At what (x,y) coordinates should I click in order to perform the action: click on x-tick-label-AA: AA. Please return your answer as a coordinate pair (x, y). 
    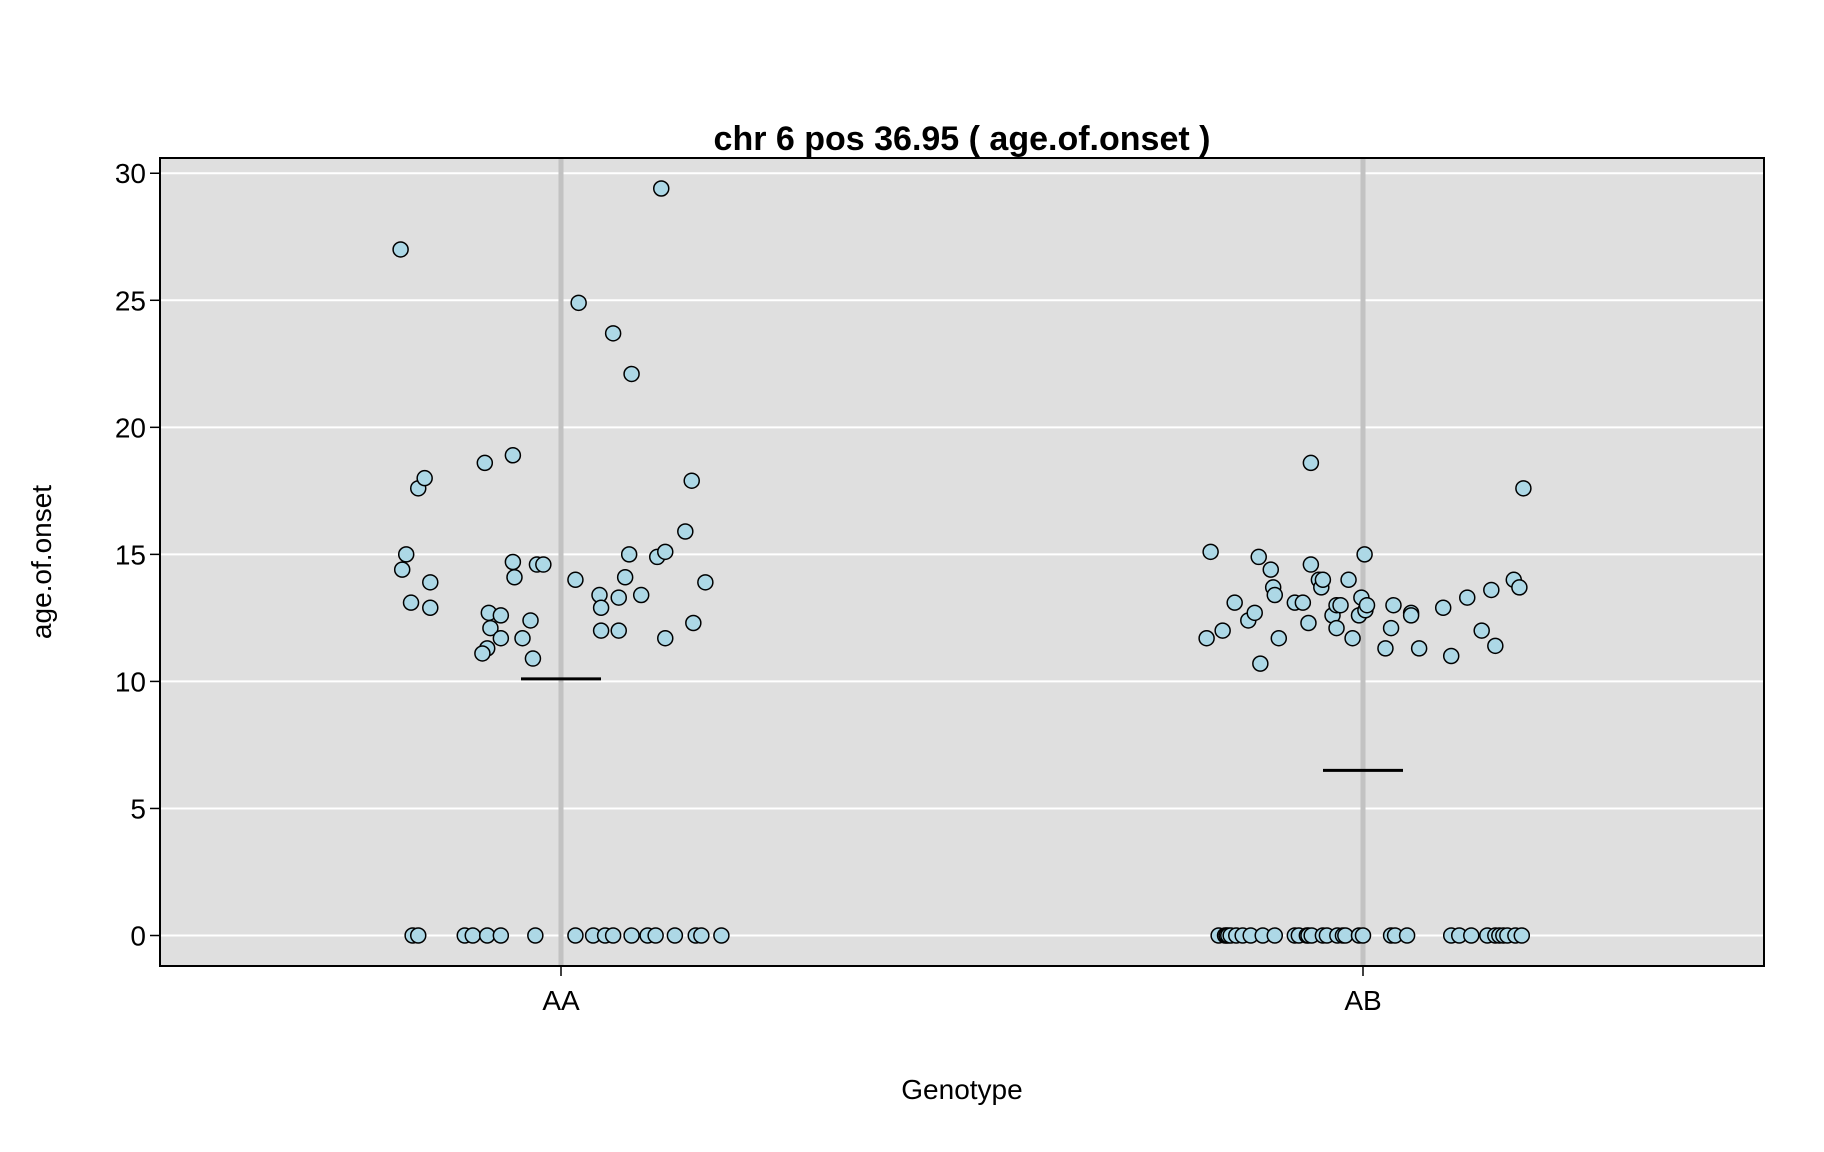
    Looking at the image, I should click on (561, 1000).